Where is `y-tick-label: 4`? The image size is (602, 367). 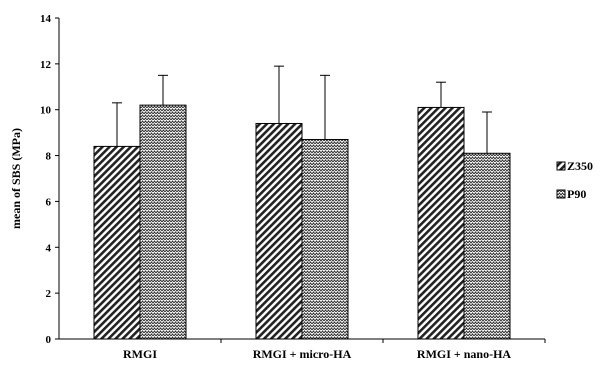
y-tick-label: 4 is located at coordinates (49, 248).